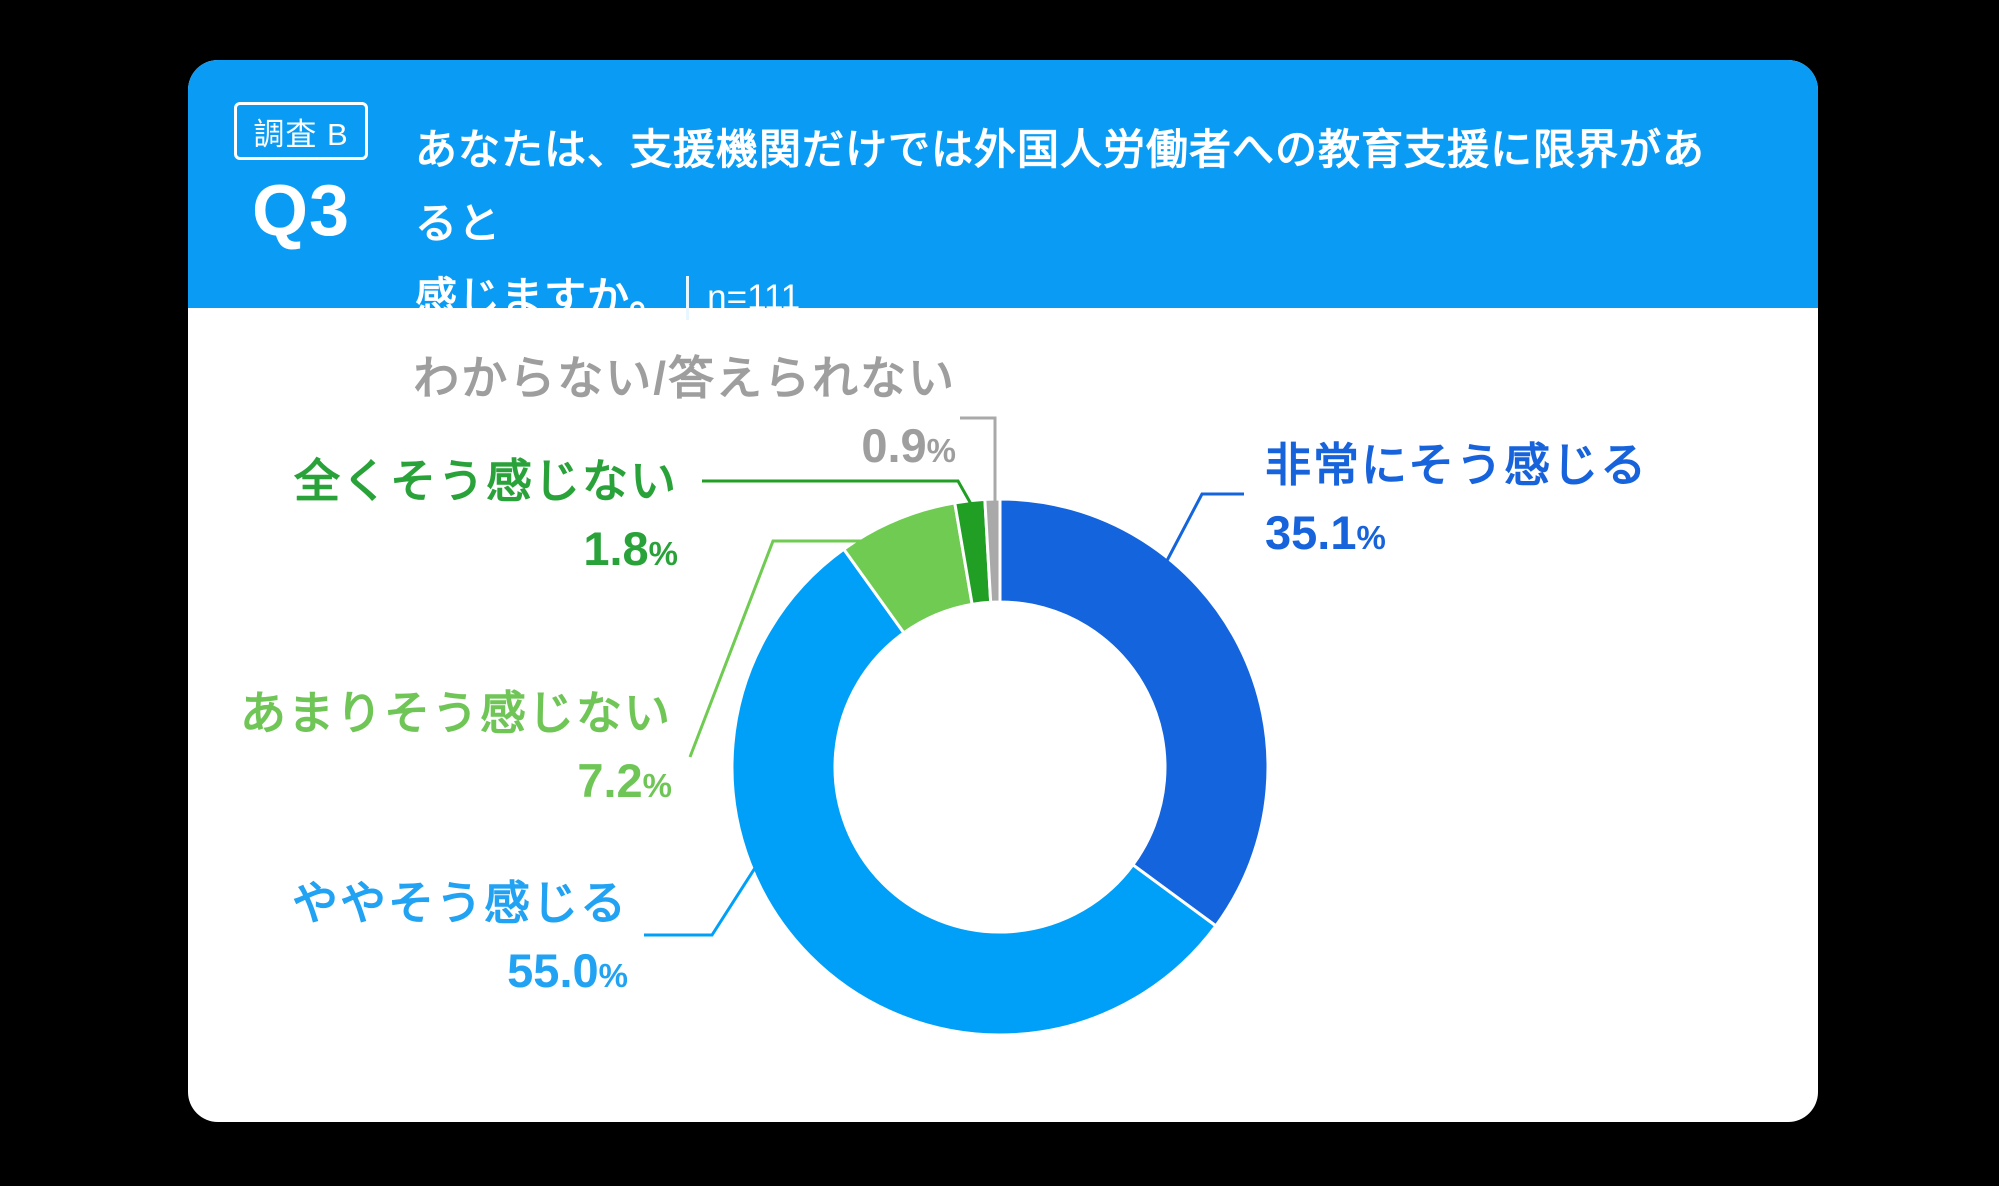 The width and height of the screenshot is (1999, 1186). I want to click on slice-value: 0.9%, so click(908, 445).